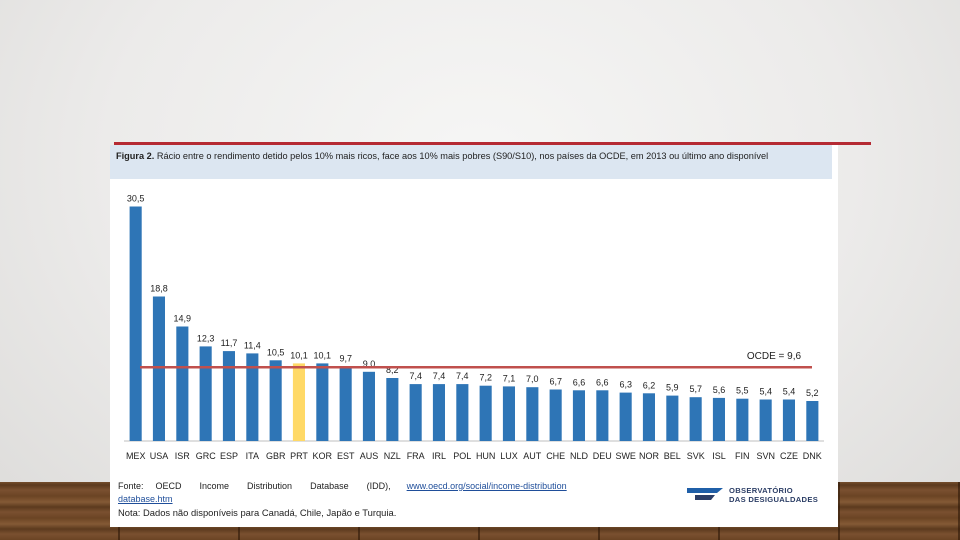  Describe the element at coordinates (602, 382) in the screenshot. I see `value-label-deu: 6,6` at that location.